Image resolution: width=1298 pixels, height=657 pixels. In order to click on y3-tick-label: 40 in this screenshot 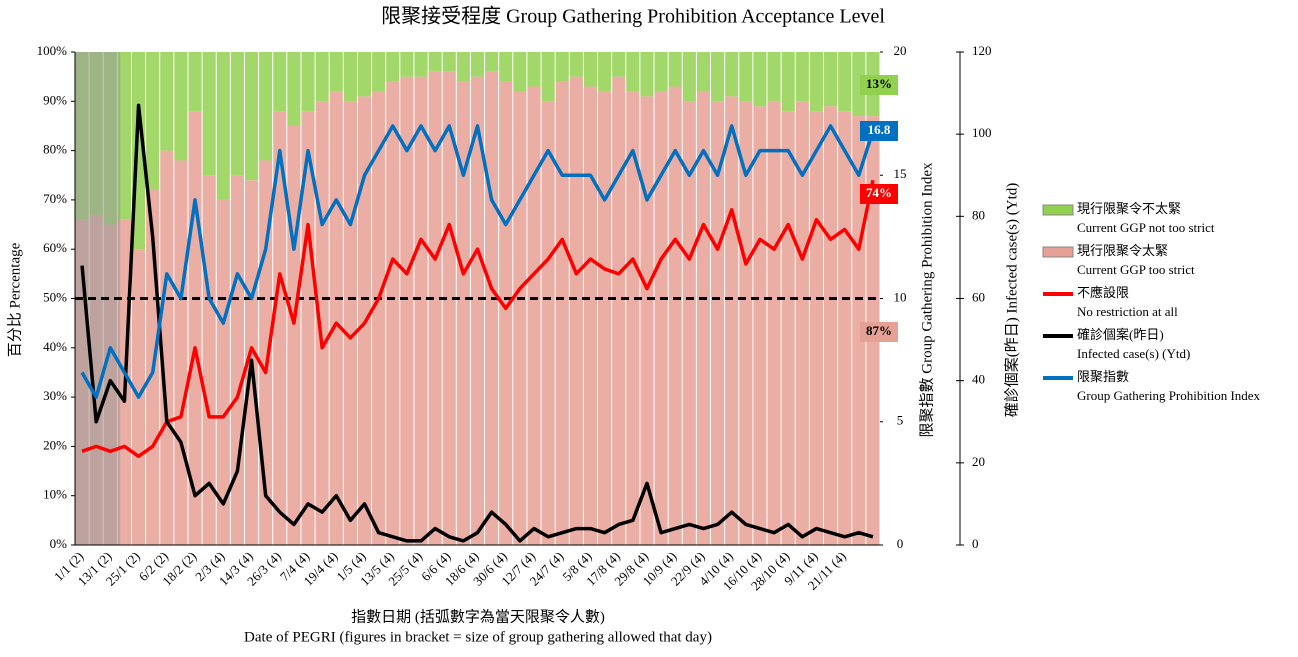, I will do `click(978, 379)`.